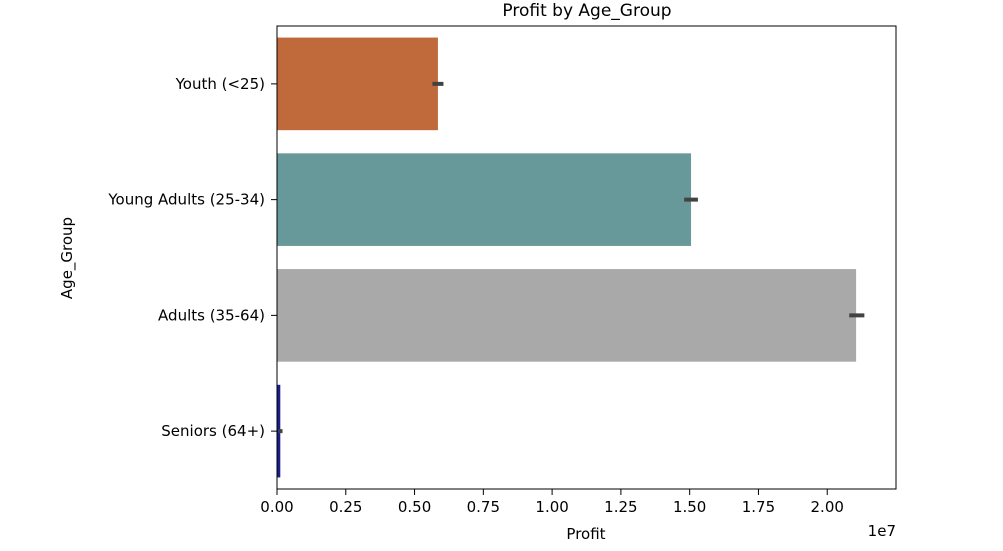 The height and width of the screenshot is (551, 1003). What do you see at coordinates (186, 200) in the screenshot?
I see `y-tick-label-young-adults-25-34: Young Adults (25-34)` at bounding box center [186, 200].